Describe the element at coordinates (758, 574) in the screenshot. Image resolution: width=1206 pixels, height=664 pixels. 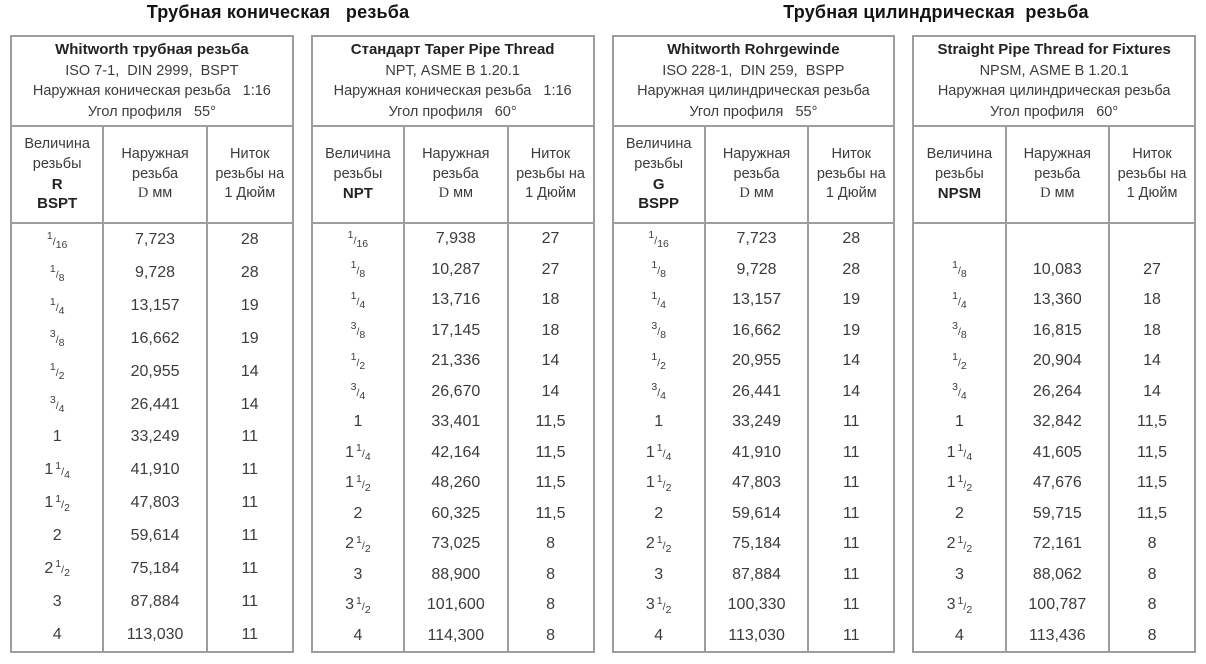
I see `diameter-cell: 87,884` at that location.